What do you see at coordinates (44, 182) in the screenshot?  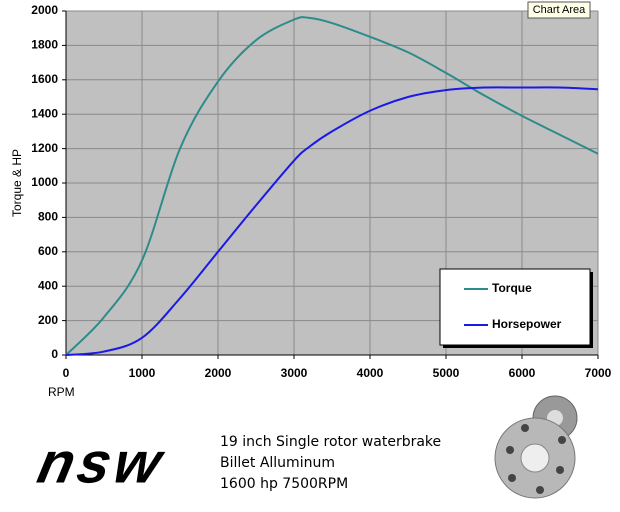 I see `y-tick-label: 1000` at bounding box center [44, 182].